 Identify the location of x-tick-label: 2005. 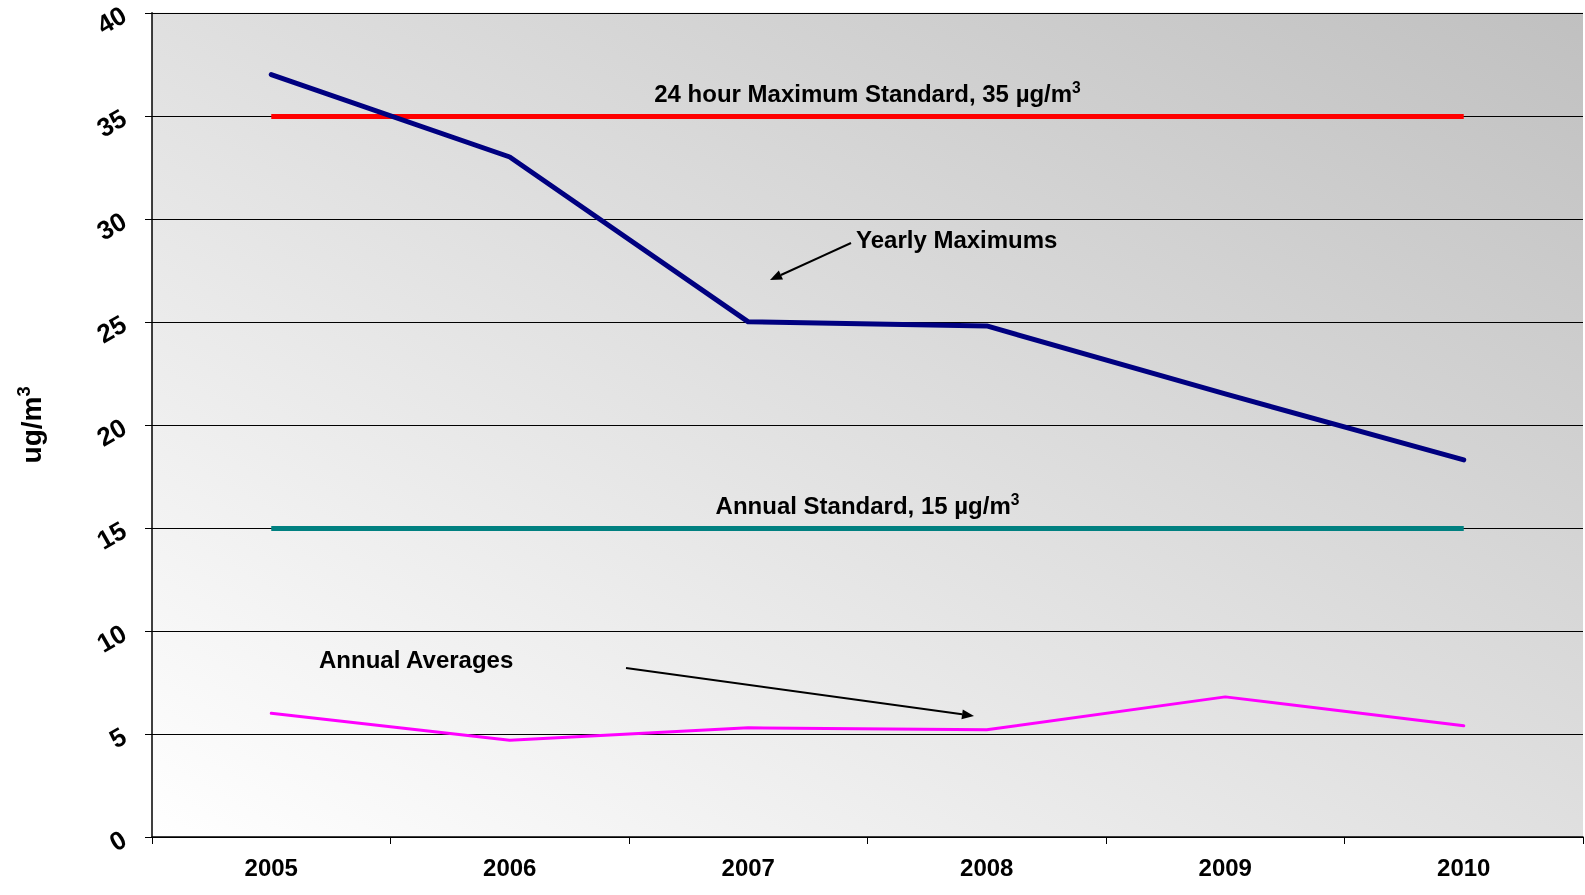
(271, 867).